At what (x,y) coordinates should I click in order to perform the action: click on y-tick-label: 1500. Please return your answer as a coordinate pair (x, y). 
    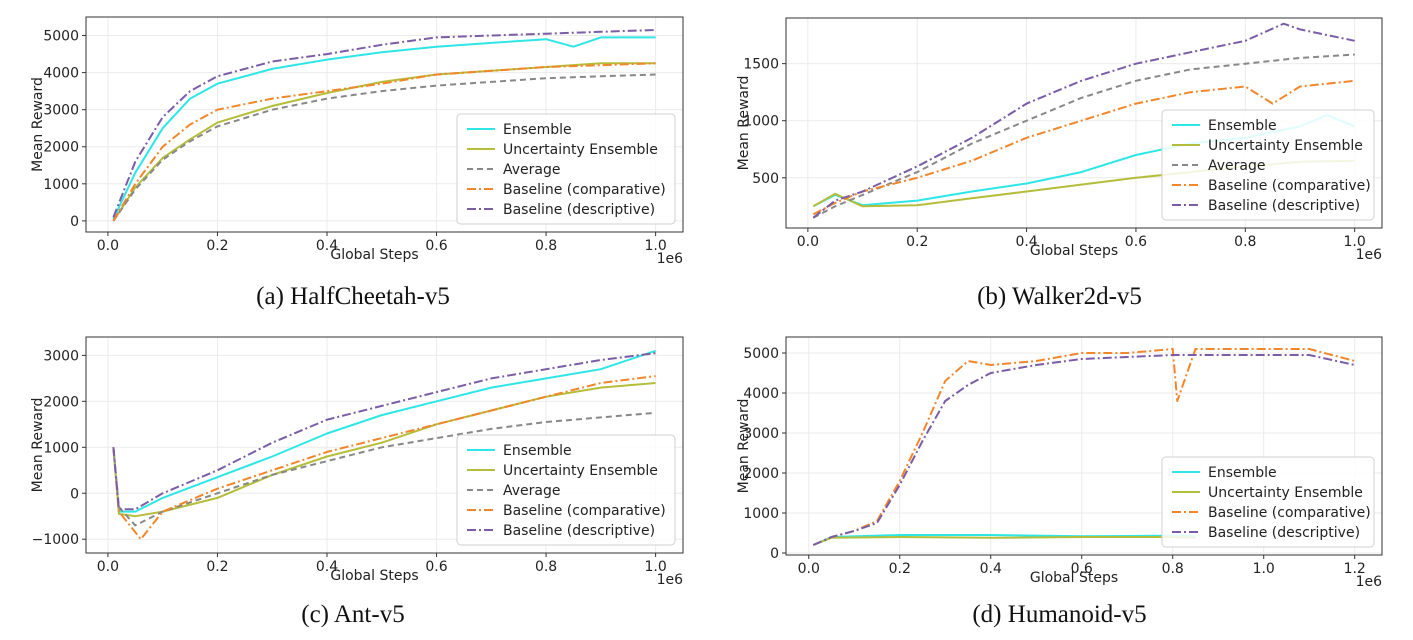
    Looking at the image, I should click on (761, 65).